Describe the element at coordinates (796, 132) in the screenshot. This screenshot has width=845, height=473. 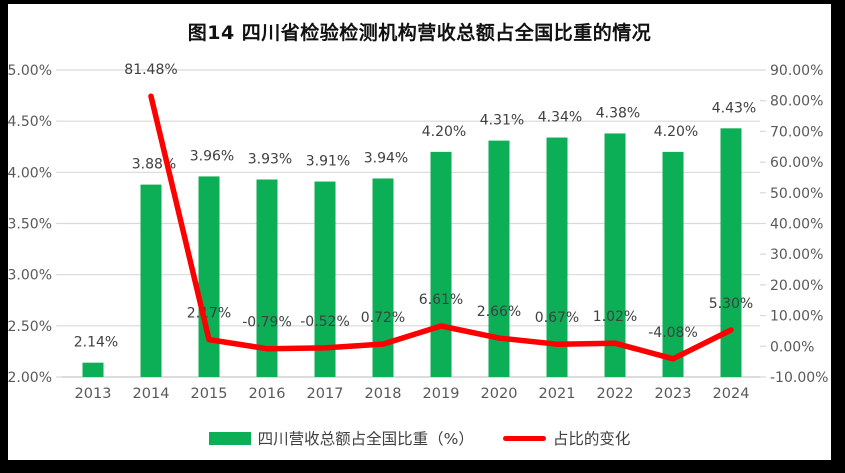
I see `right-axis-tick-label: 70.00%` at that location.